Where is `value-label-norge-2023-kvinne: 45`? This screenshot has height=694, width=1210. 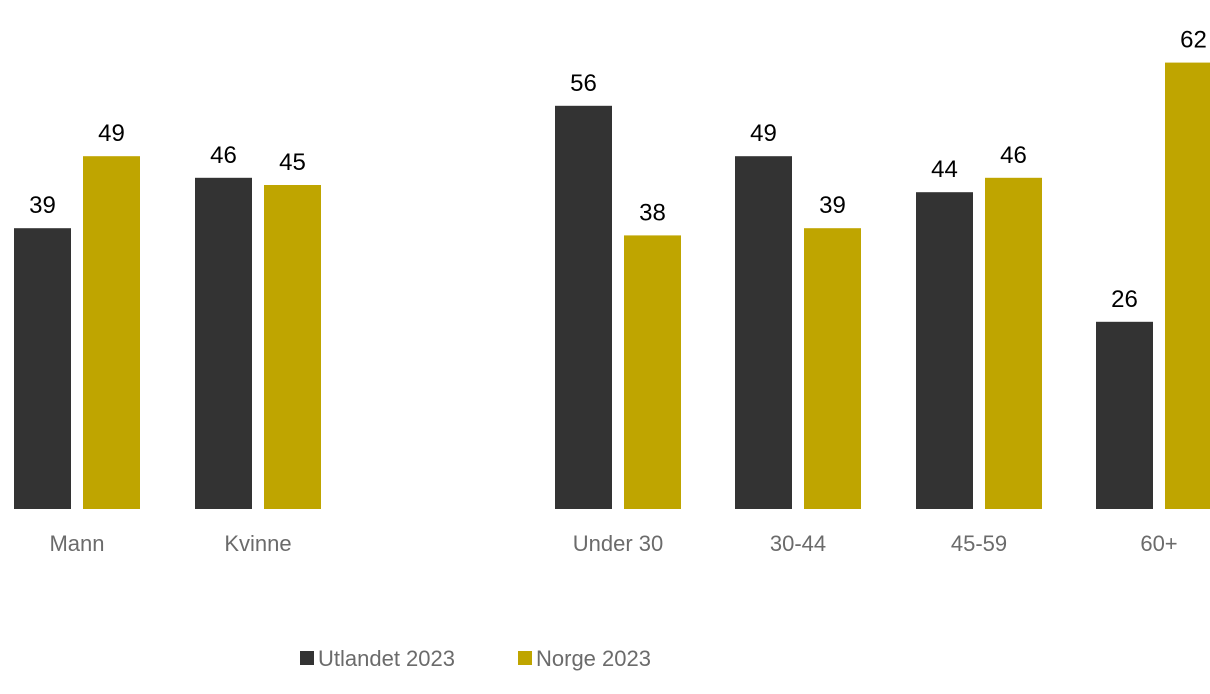 value-label-norge-2023-kvinne: 45 is located at coordinates (292, 162).